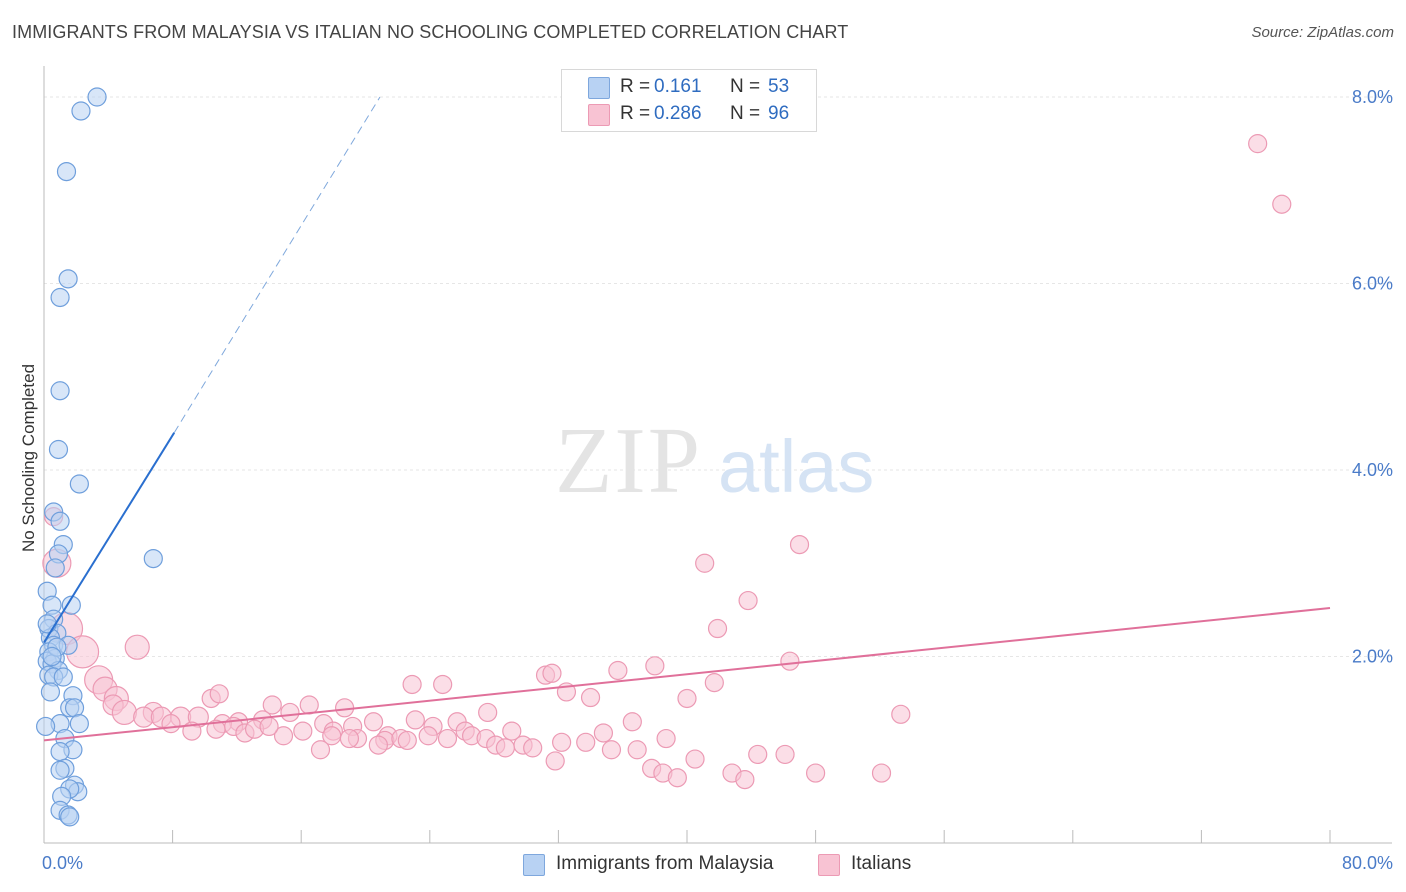 This screenshot has height=892, width=1406. Describe the element at coordinates (1322, 32) in the screenshot. I see `source-label: Source: ZipAtlas.com` at that location.